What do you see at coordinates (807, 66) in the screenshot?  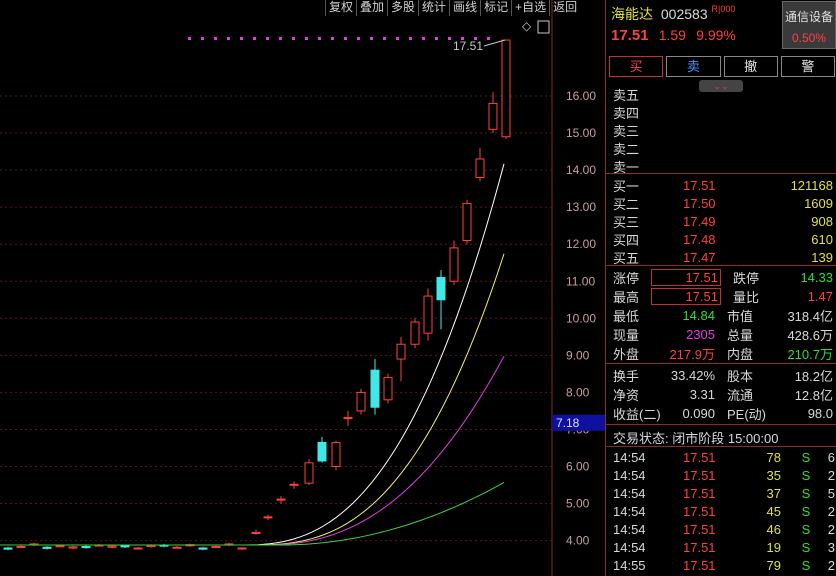 I see `action-button: 警` at bounding box center [807, 66].